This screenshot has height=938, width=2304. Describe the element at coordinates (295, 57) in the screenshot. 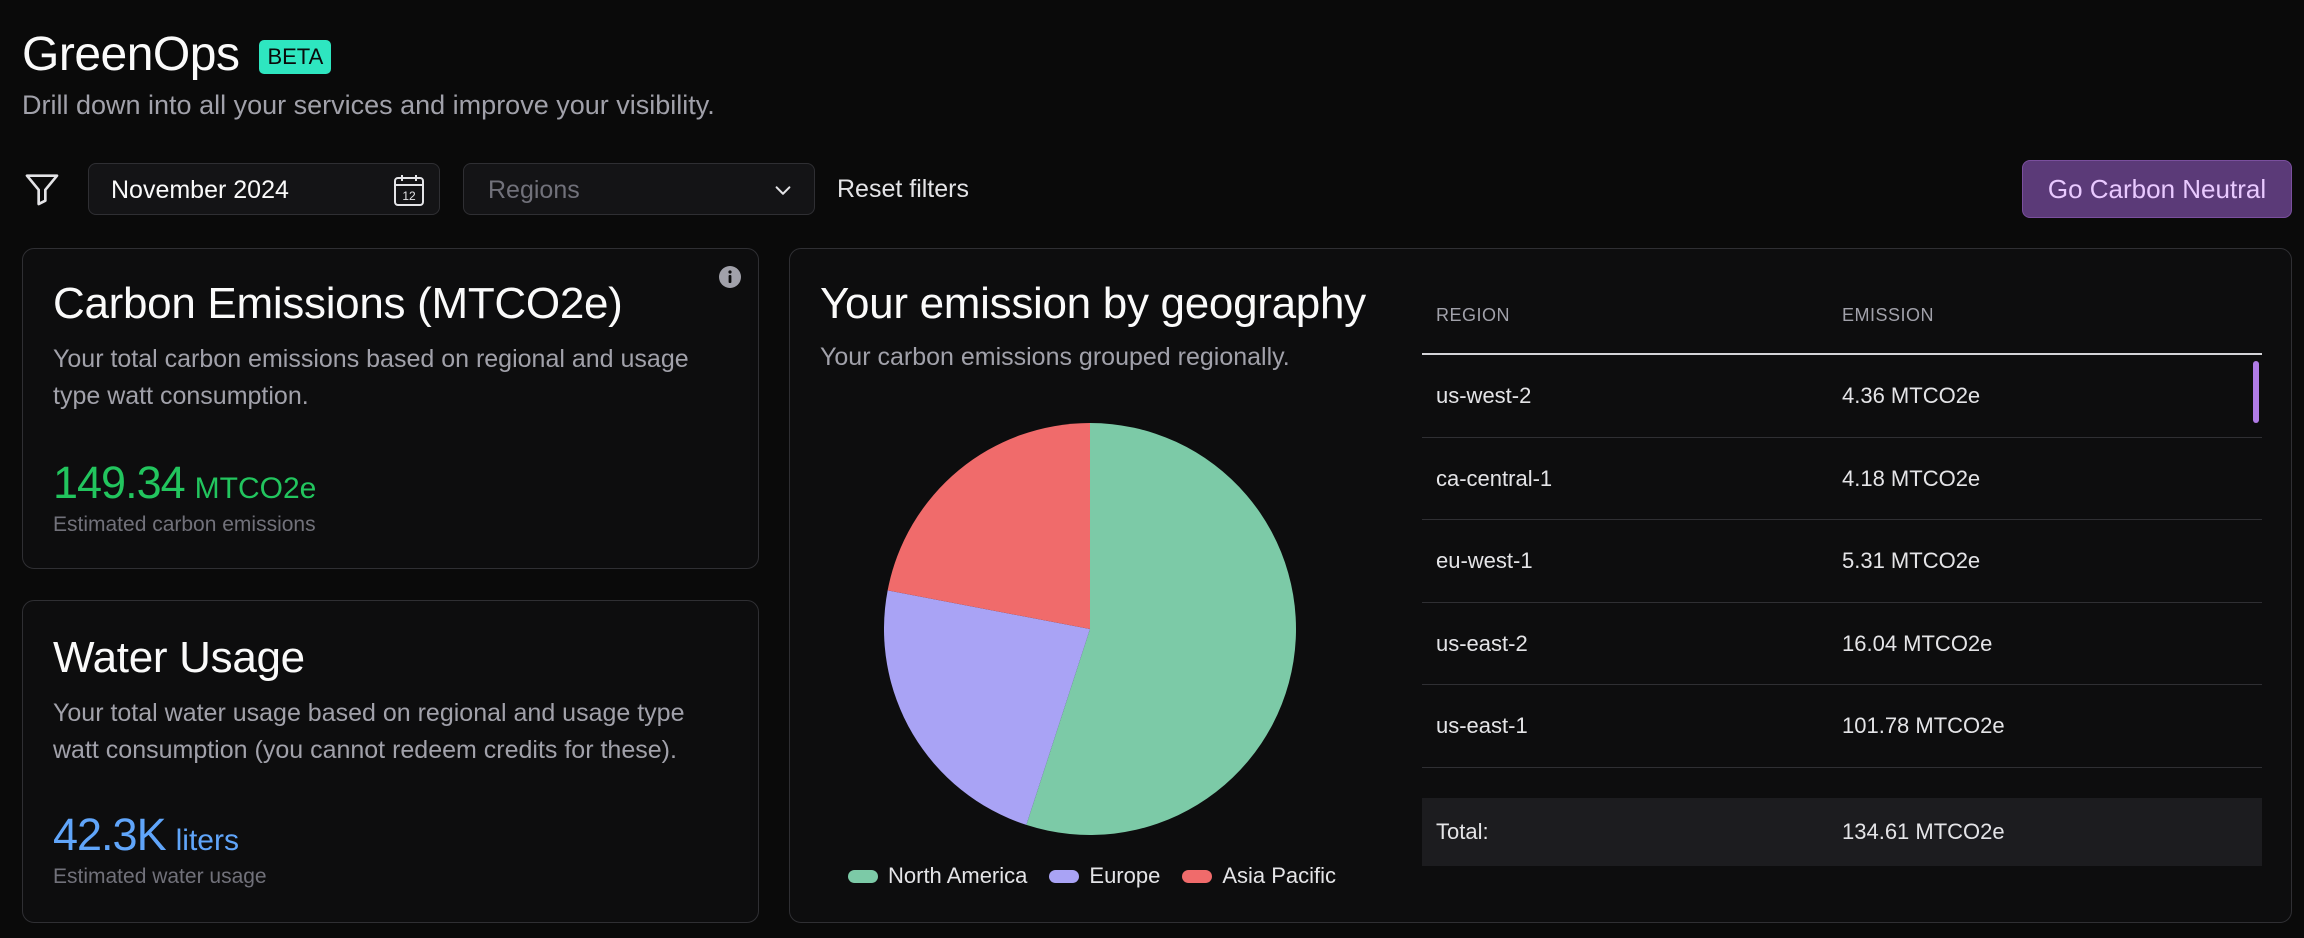

I see `beta-badge: BETA` at that location.